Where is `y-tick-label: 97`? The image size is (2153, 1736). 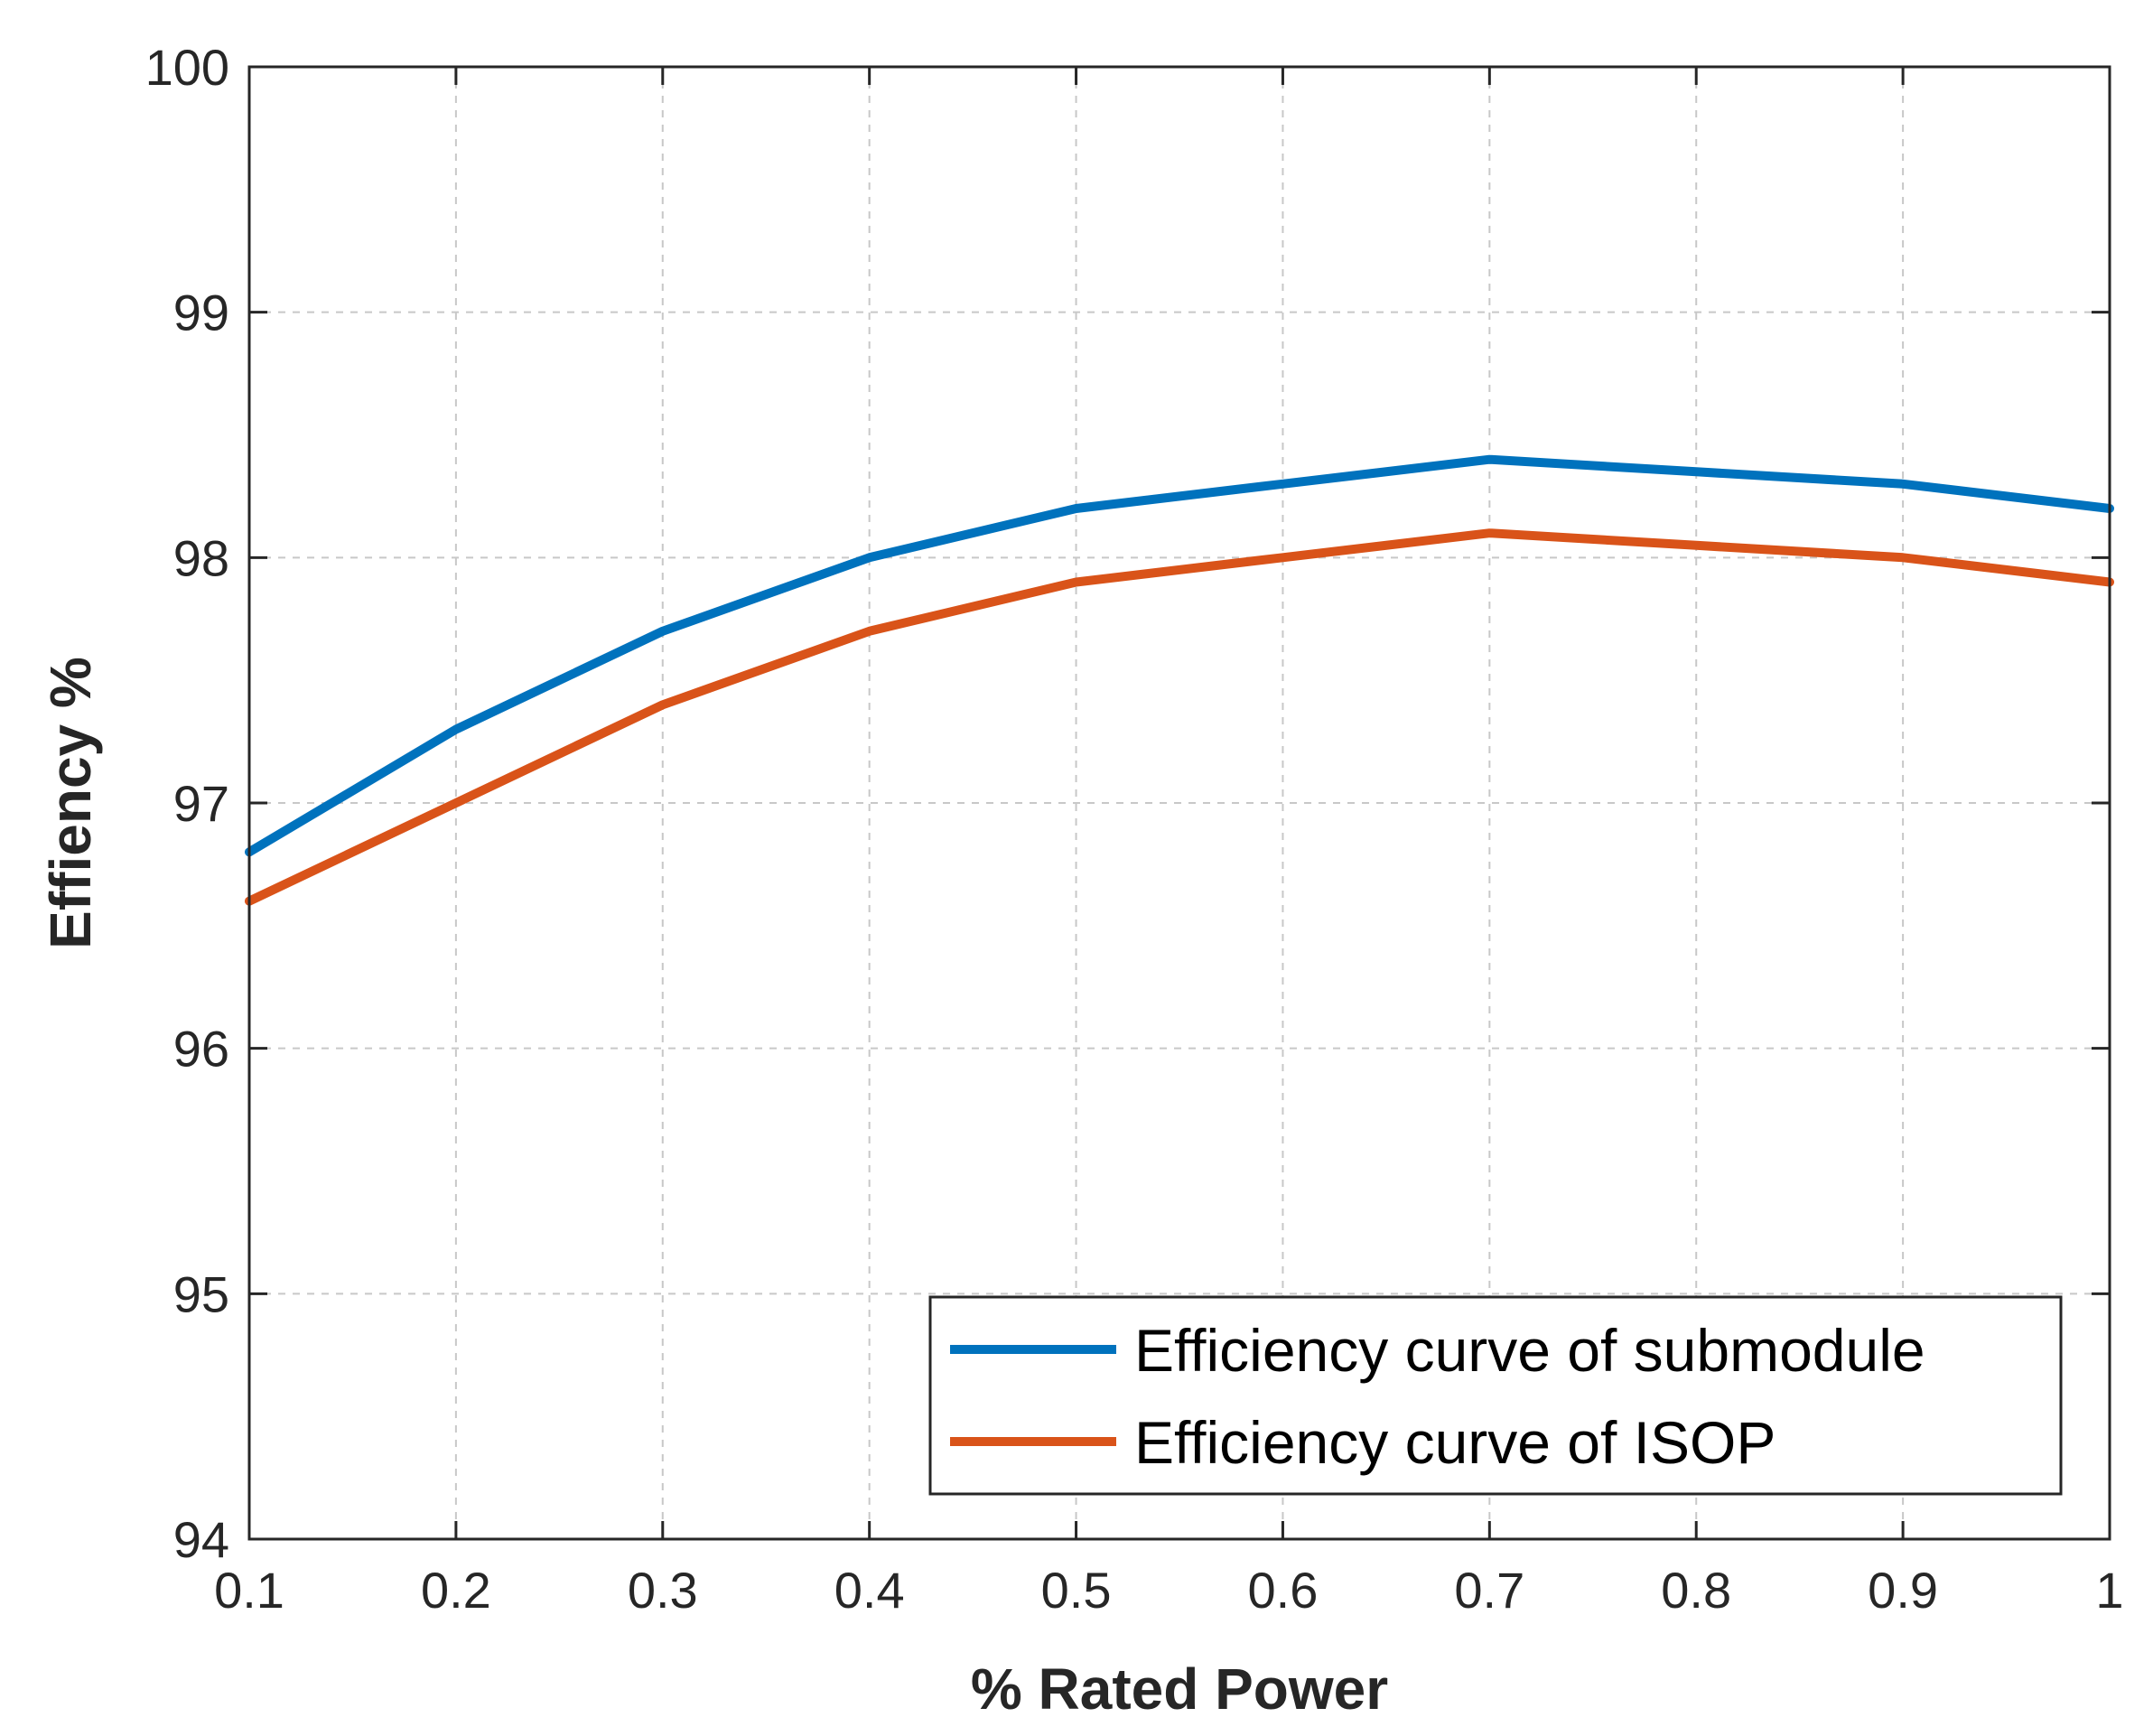
y-tick-label: 97 is located at coordinates (201, 803).